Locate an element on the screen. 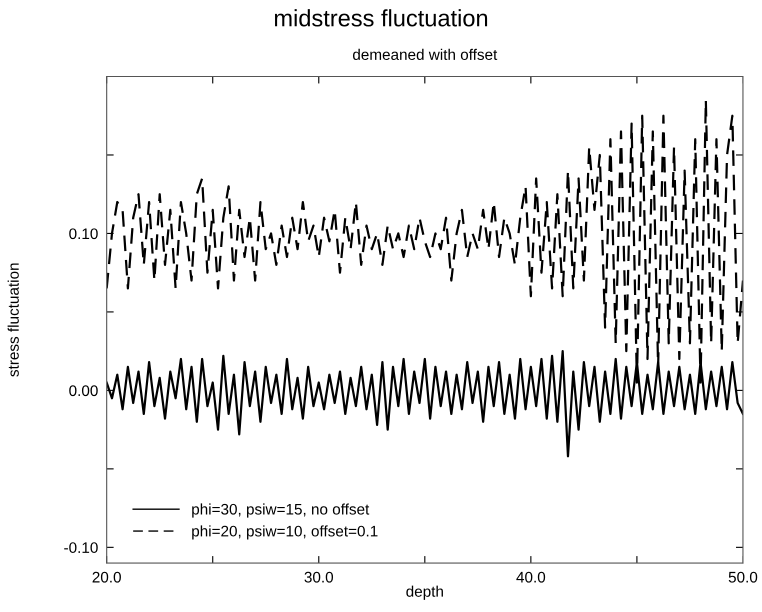  legend-label: phi=30, psiw=15, no offset is located at coordinates (281, 510).